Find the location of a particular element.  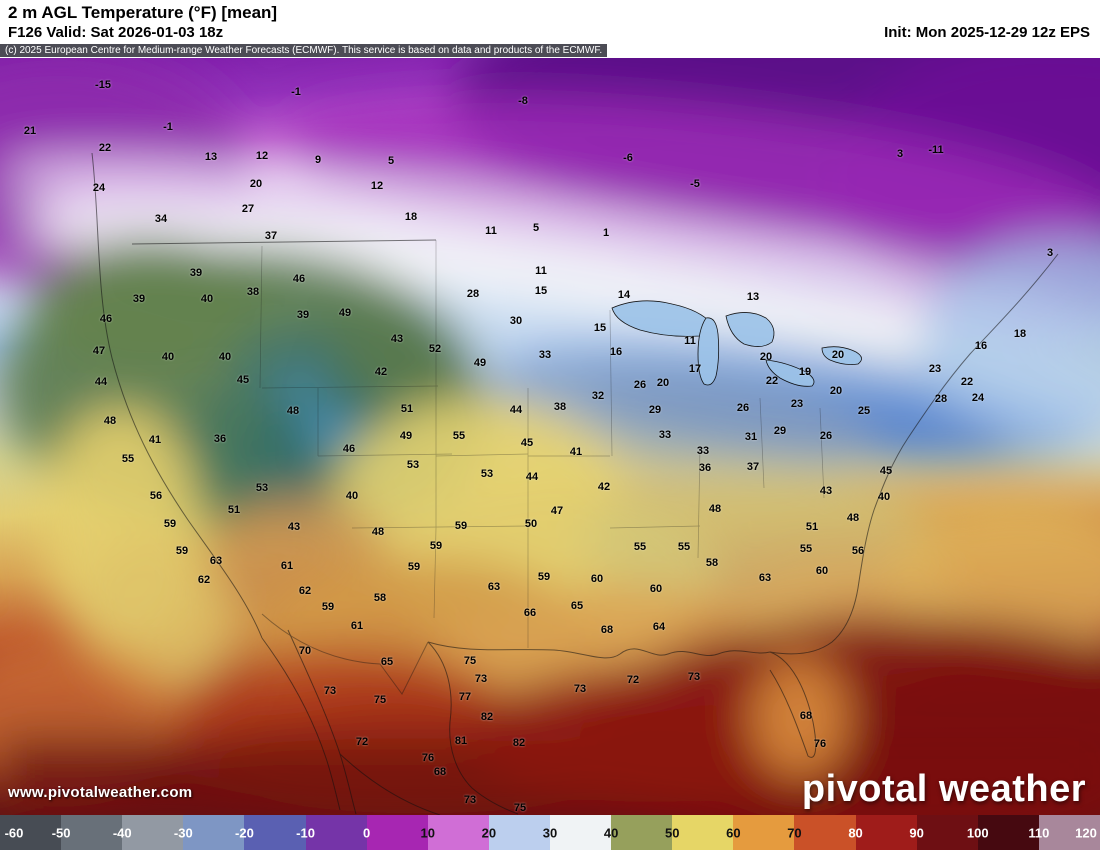

page-title: 2 m AGL Temperature (°F) [mean] is located at coordinates (143, 12).